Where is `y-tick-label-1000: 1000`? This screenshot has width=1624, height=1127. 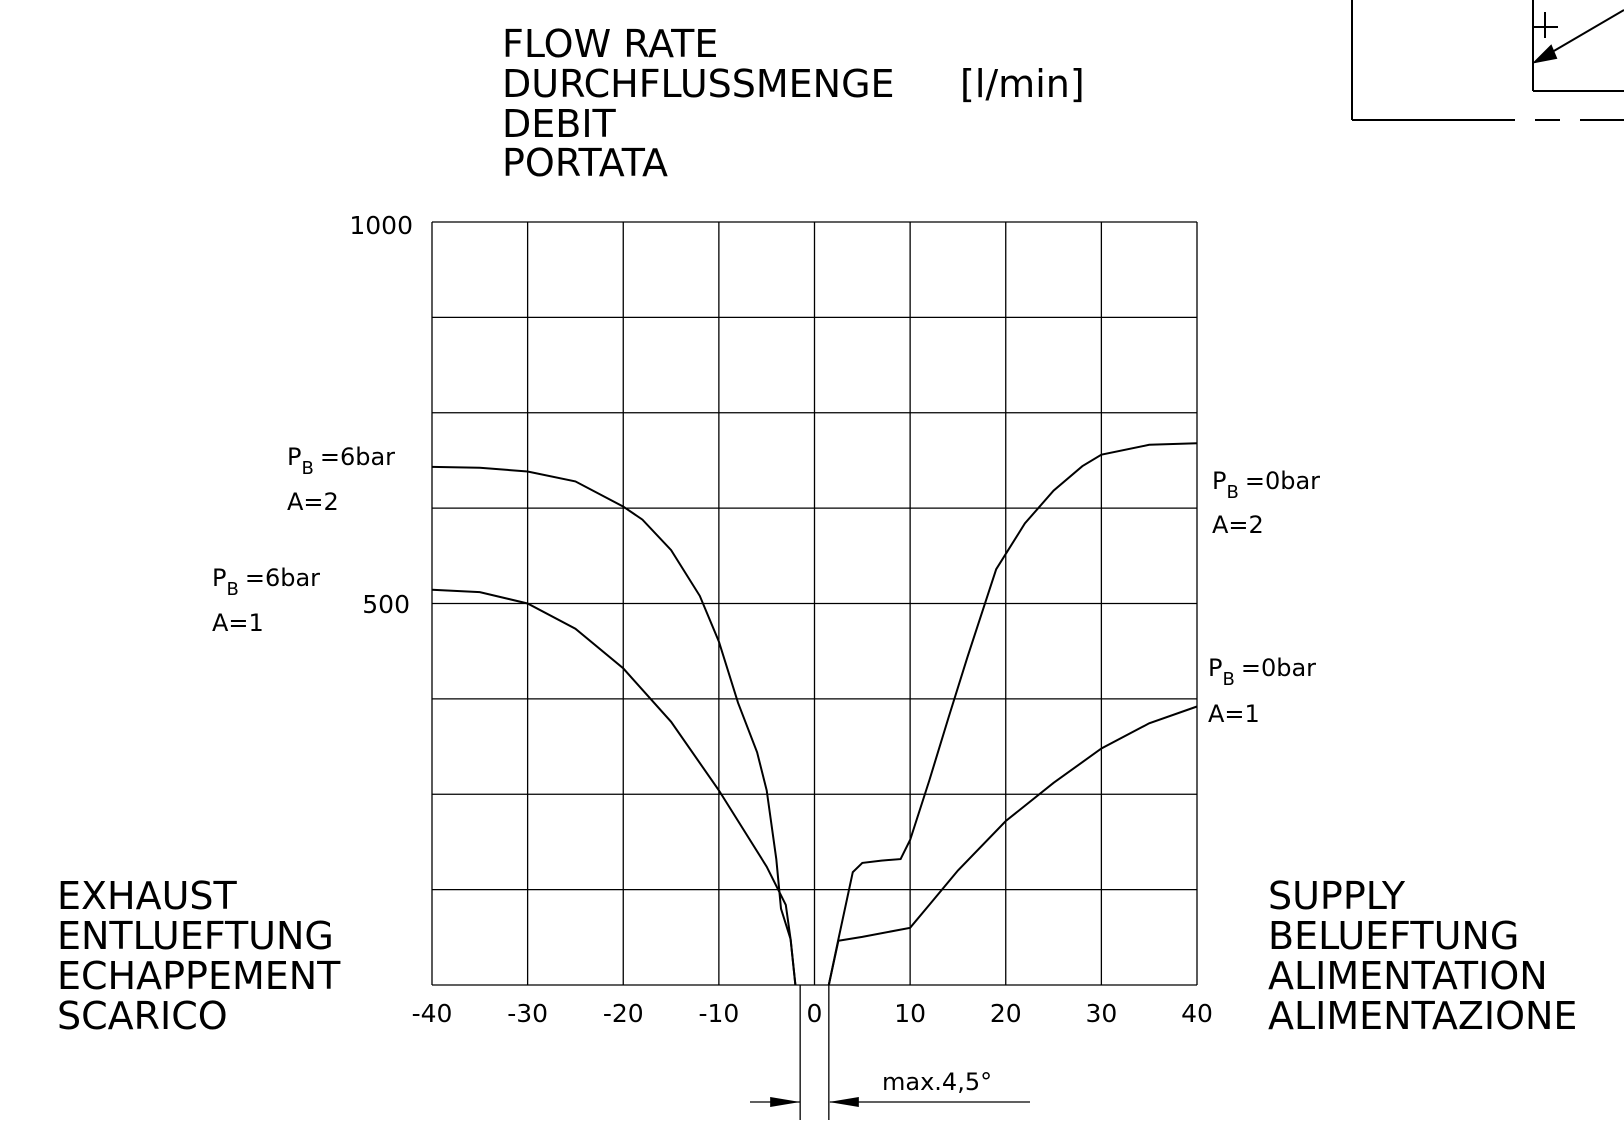 y-tick-label-1000: 1000 is located at coordinates (381, 225).